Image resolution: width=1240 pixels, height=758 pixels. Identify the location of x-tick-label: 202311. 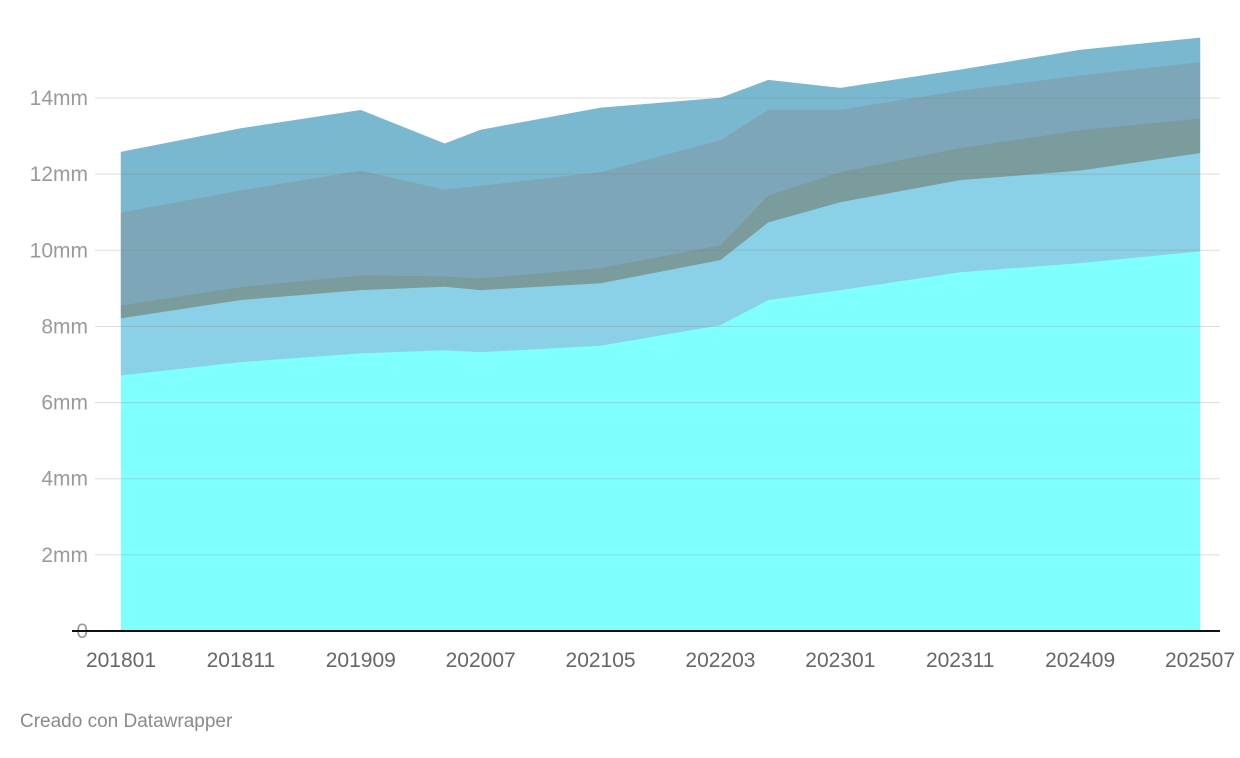
(960, 660).